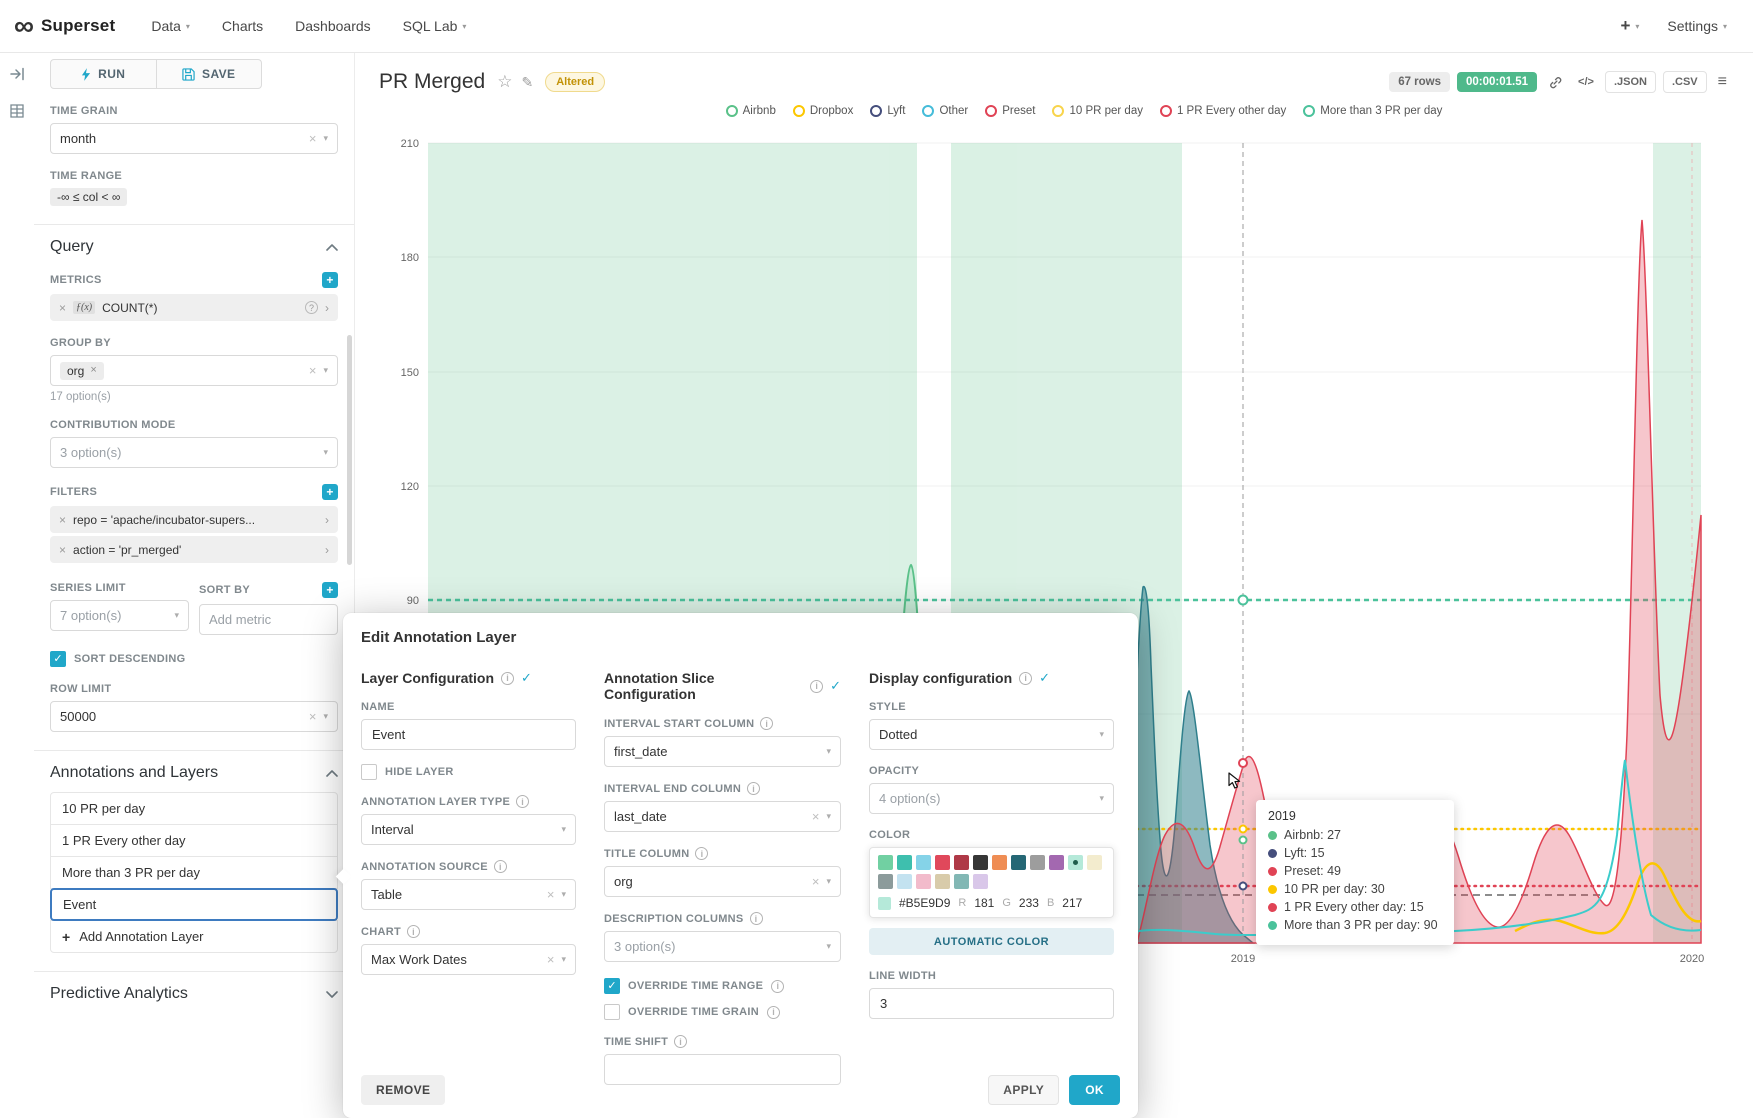 This screenshot has width=1753, height=1118. Describe the element at coordinates (468, 894) in the screenshot. I see `annotation-source-select: Table` at that location.